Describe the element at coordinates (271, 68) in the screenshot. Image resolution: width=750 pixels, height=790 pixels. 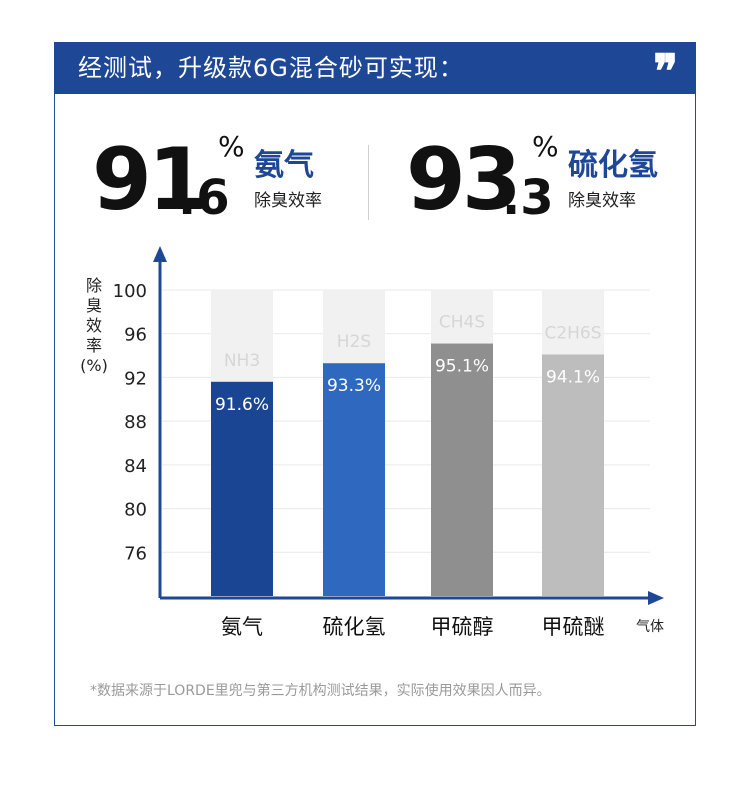
I see `header-title: 经测试，升级款6G混合砂可实现：` at that location.